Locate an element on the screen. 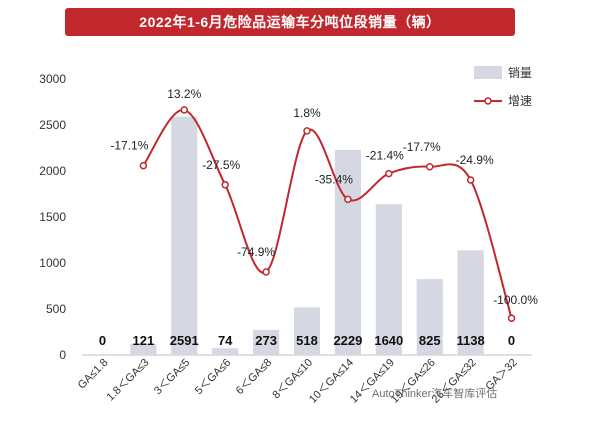 The image size is (600, 425). growth-label: -27.5% is located at coordinates (221, 165).